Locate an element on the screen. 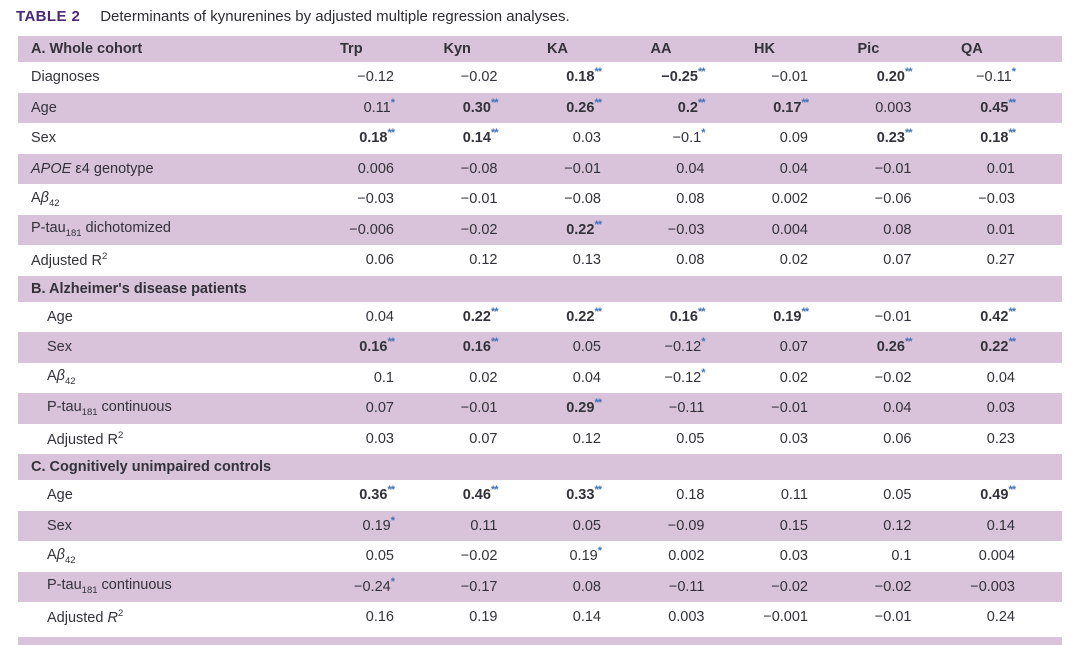 The width and height of the screenshot is (1080, 645). value-box: 0.04 is located at coordinates (572, 378).